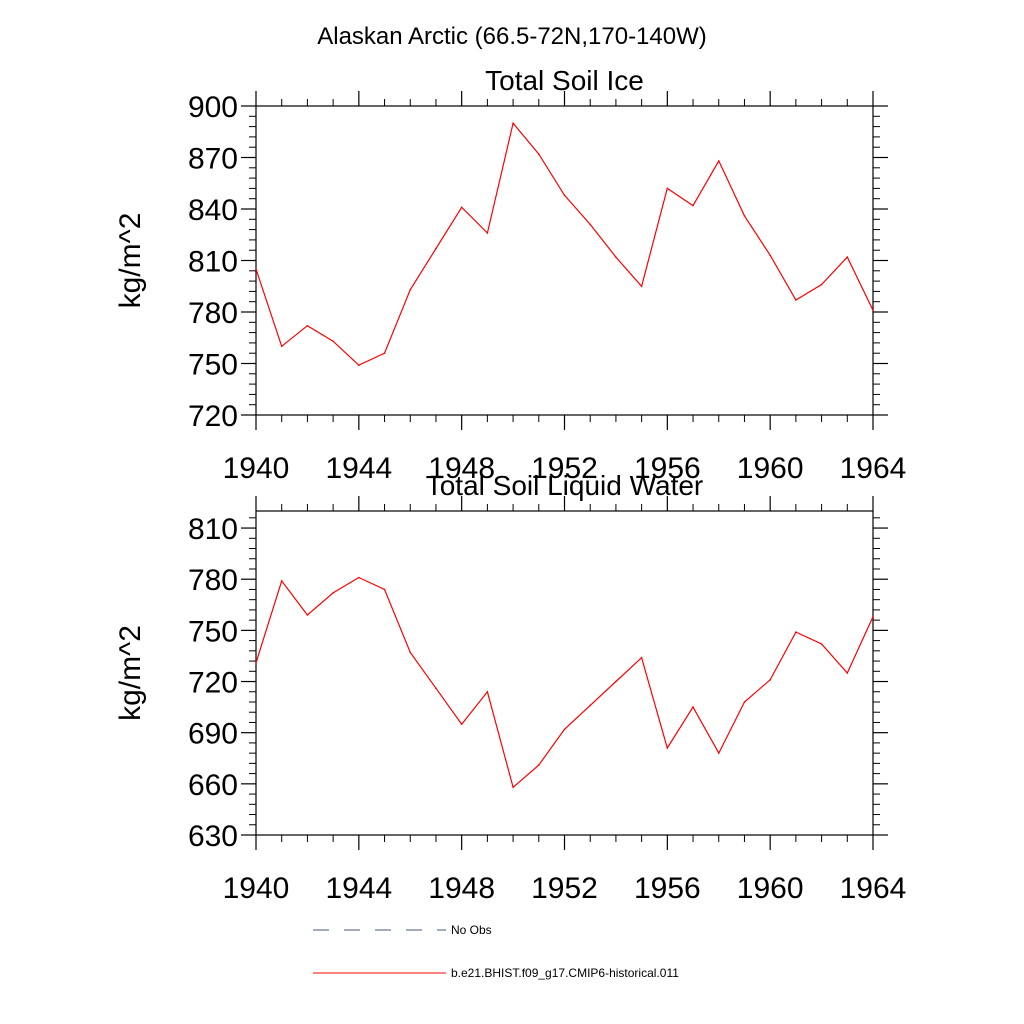 This screenshot has width=1024, height=1024. What do you see at coordinates (213, 210) in the screenshot?
I see `y-tick-label: 840` at bounding box center [213, 210].